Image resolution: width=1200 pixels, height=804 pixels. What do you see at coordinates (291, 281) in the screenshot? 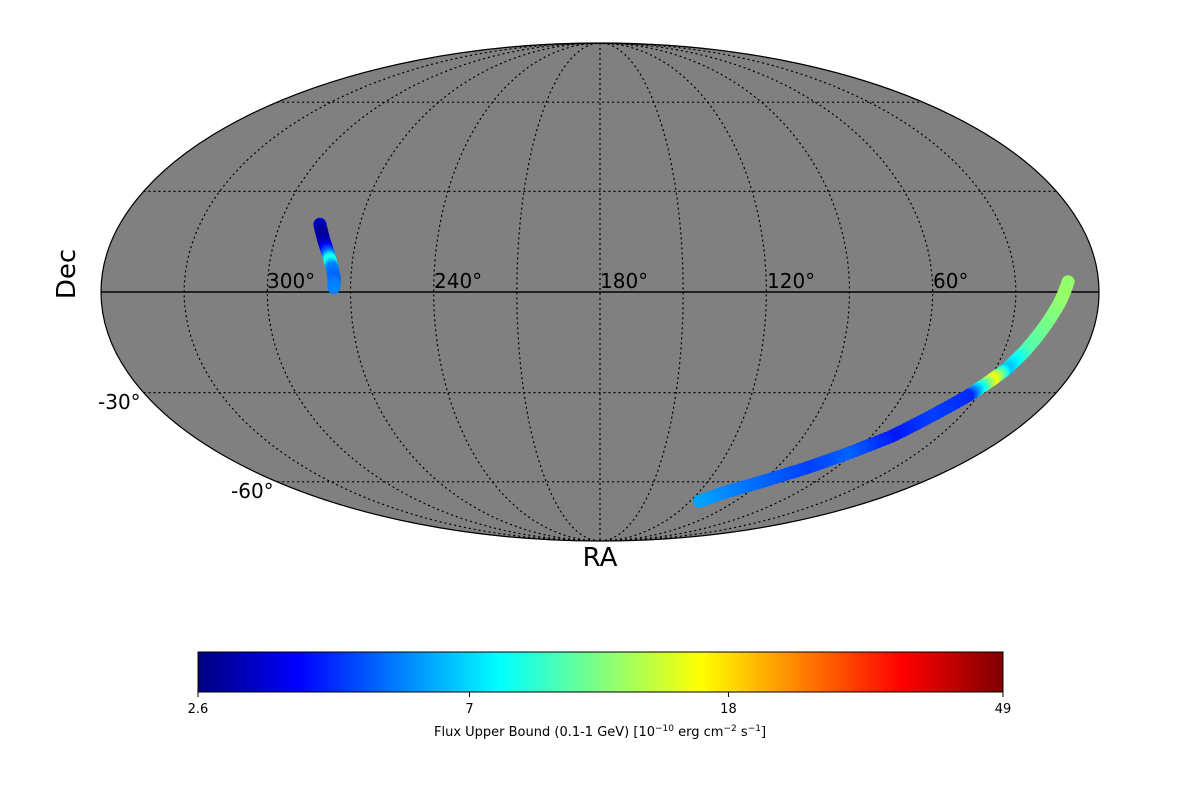
I see `ra-tick-label: 300°` at bounding box center [291, 281].